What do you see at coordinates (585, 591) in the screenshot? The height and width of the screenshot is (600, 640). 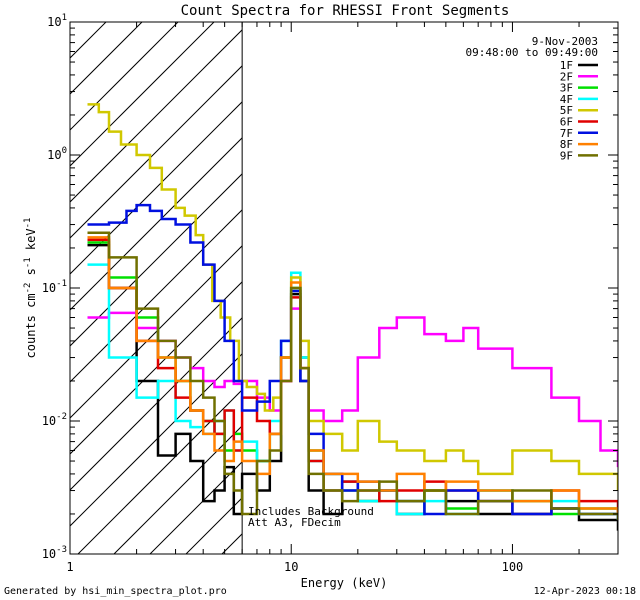 I see `footer-timestamp: 12-Apr-2023 00:18` at bounding box center [585, 591].